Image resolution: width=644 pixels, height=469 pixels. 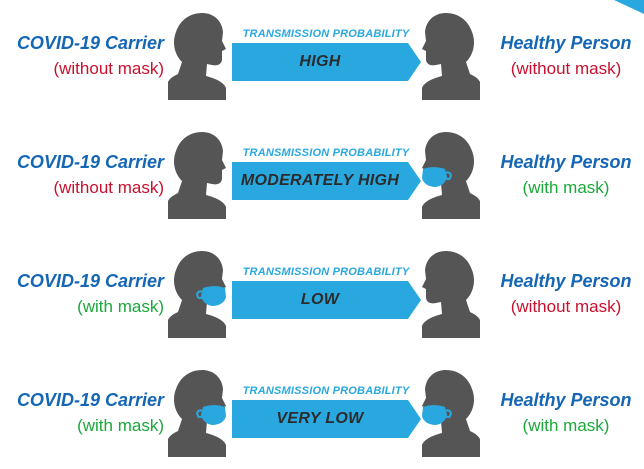 I want to click on right-arrow-banner-icon: MODERATELY HIGH, so click(x=326, y=181).